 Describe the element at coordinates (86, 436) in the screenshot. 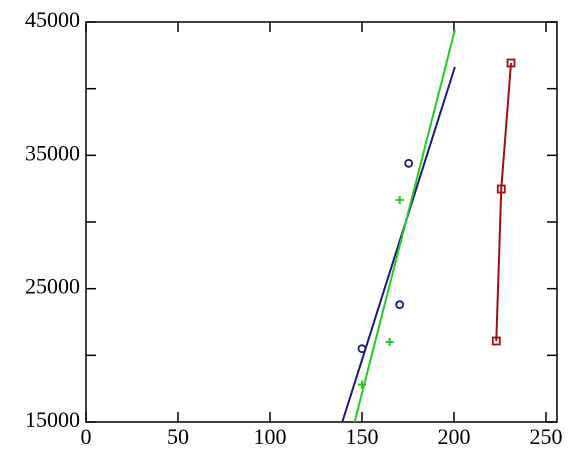

I see `x-tick-label: 0` at that location.